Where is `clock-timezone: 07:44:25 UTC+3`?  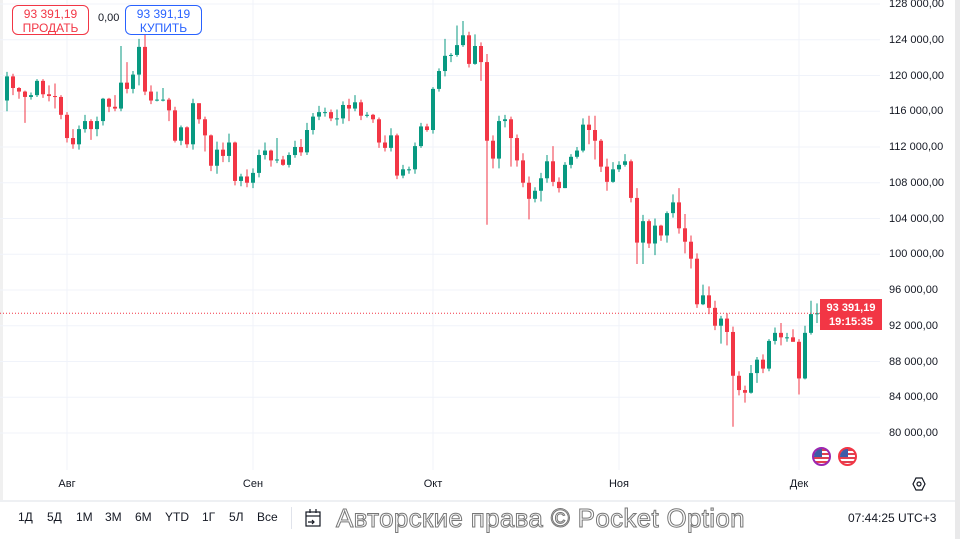
clock-timezone: 07:44:25 UTC+3 is located at coordinates (892, 518).